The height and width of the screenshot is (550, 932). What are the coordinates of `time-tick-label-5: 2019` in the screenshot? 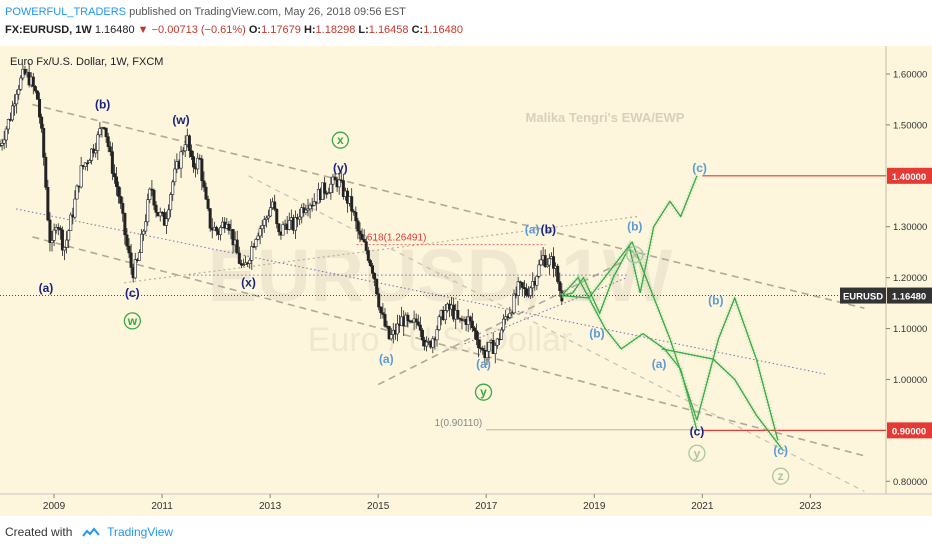 It's located at (594, 506).